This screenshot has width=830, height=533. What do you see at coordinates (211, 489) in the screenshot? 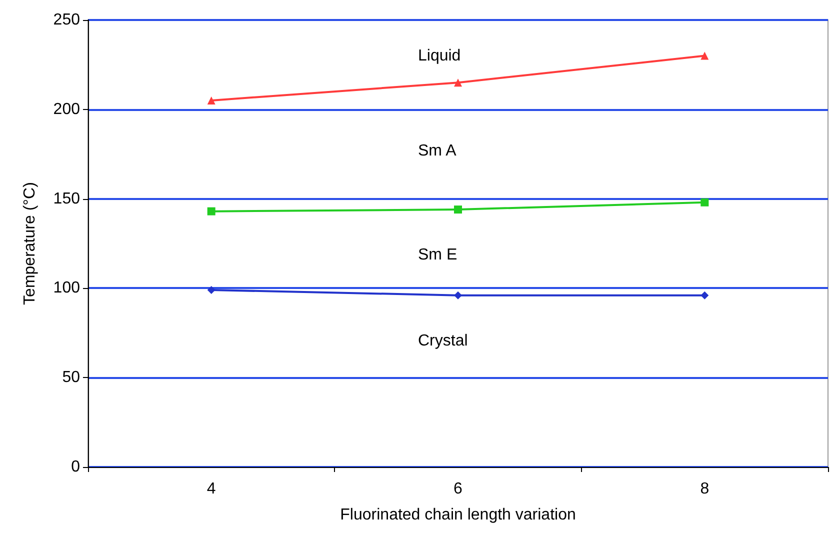
I see `x-tick-label: 4` at bounding box center [211, 489].